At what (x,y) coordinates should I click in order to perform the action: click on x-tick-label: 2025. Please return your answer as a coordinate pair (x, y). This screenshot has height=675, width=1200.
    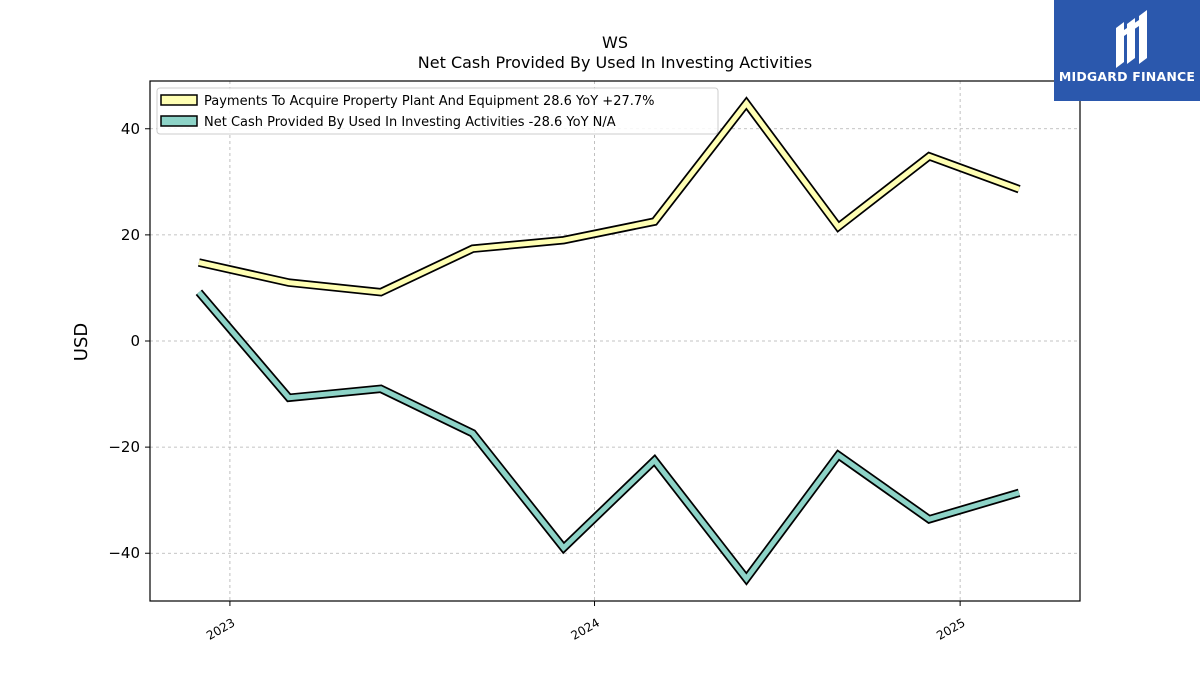
    Looking at the image, I should click on (950, 628).